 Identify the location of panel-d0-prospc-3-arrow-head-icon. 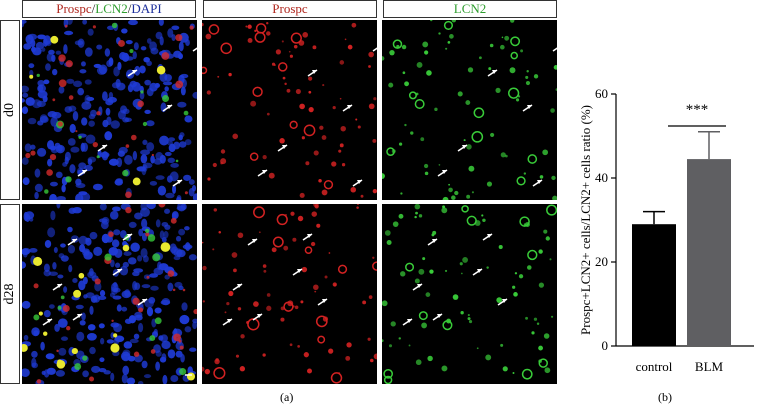
(264, 172).